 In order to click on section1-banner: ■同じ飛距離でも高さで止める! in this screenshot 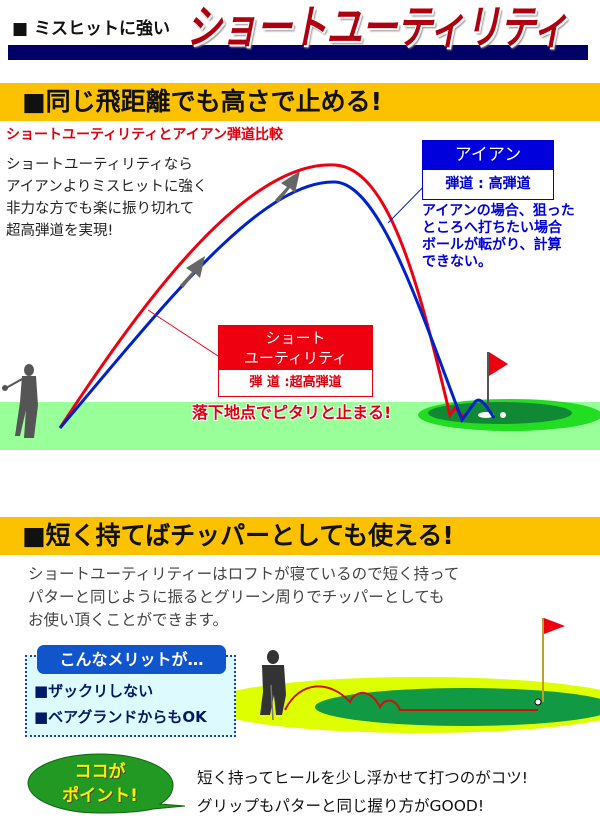, I will do `click(300, 102)`.